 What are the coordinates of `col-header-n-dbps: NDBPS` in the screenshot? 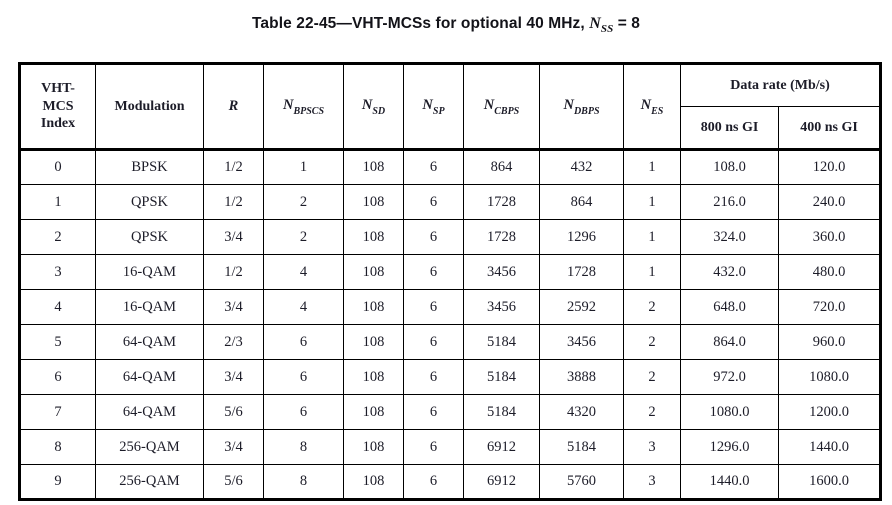 It's located at (581, 106).